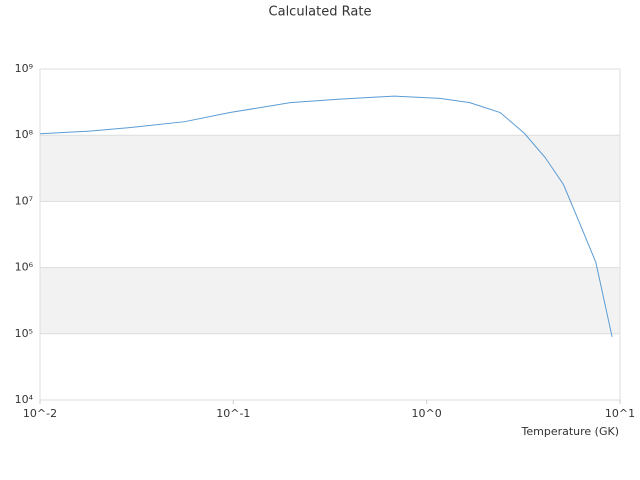 The image size is (640, 480). I want to click on x-tick-label: 10^-1, so click(233, 413).